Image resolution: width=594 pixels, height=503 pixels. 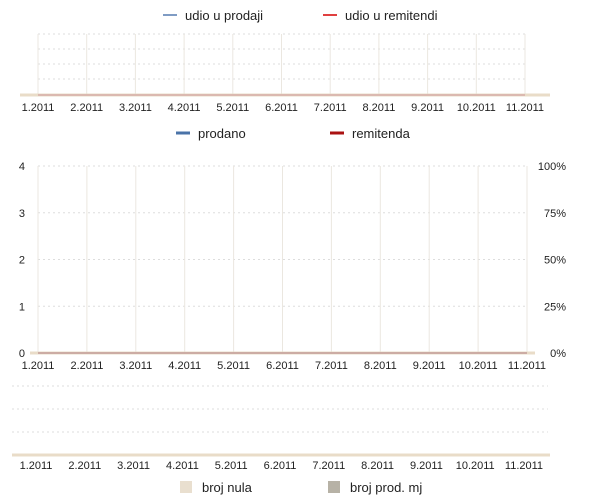 What do you see at coordinates (224, 15) in the screenshot?
I see `legend-label-1: udio u prodaji` at bounding box center [224, 15].